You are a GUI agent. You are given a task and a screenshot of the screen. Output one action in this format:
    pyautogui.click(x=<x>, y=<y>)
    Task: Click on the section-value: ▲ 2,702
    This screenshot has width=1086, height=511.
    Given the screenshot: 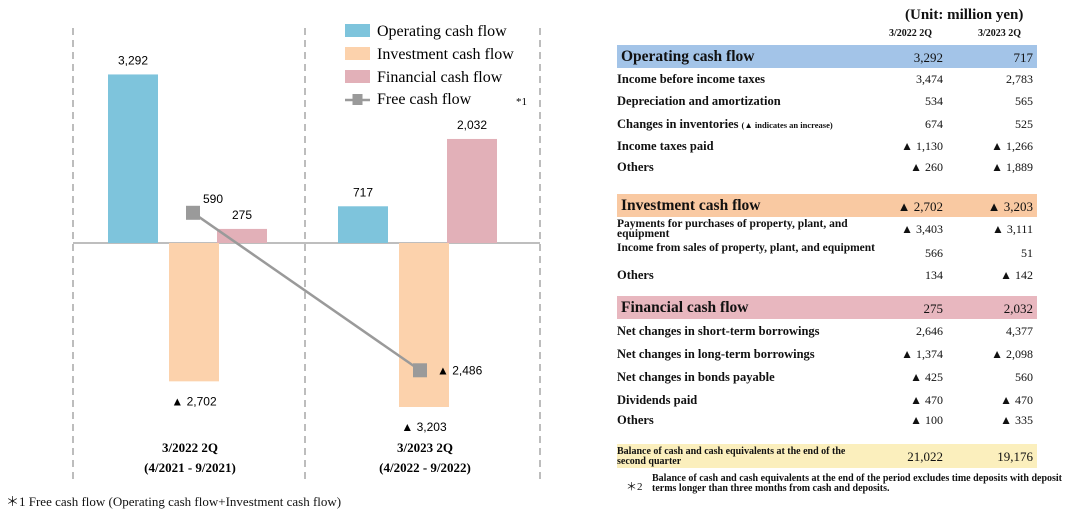 What is the action you would take?
    pyautogui.click(x=920, y=206)
    